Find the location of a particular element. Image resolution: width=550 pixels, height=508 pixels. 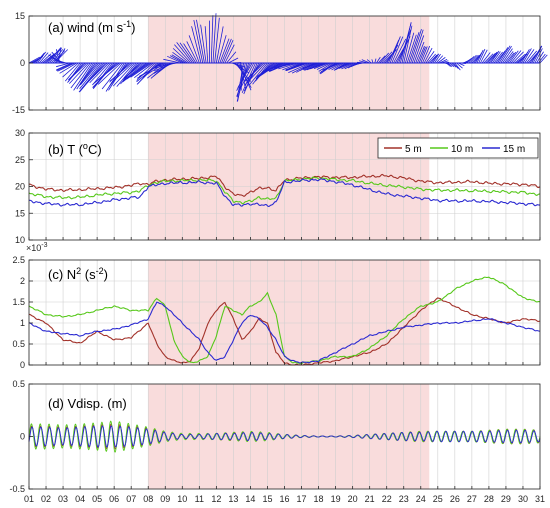

panel-c-title: (c) N2 (s-2) is located at coordinates (78, 274).